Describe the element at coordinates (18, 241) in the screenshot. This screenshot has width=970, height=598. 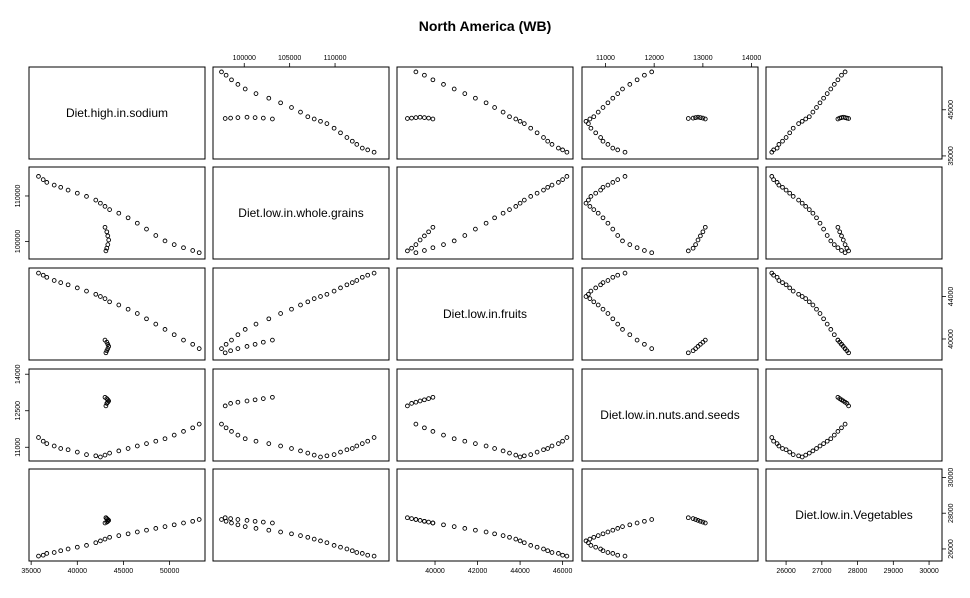
I see `y-tick-label: 100000` at that location.